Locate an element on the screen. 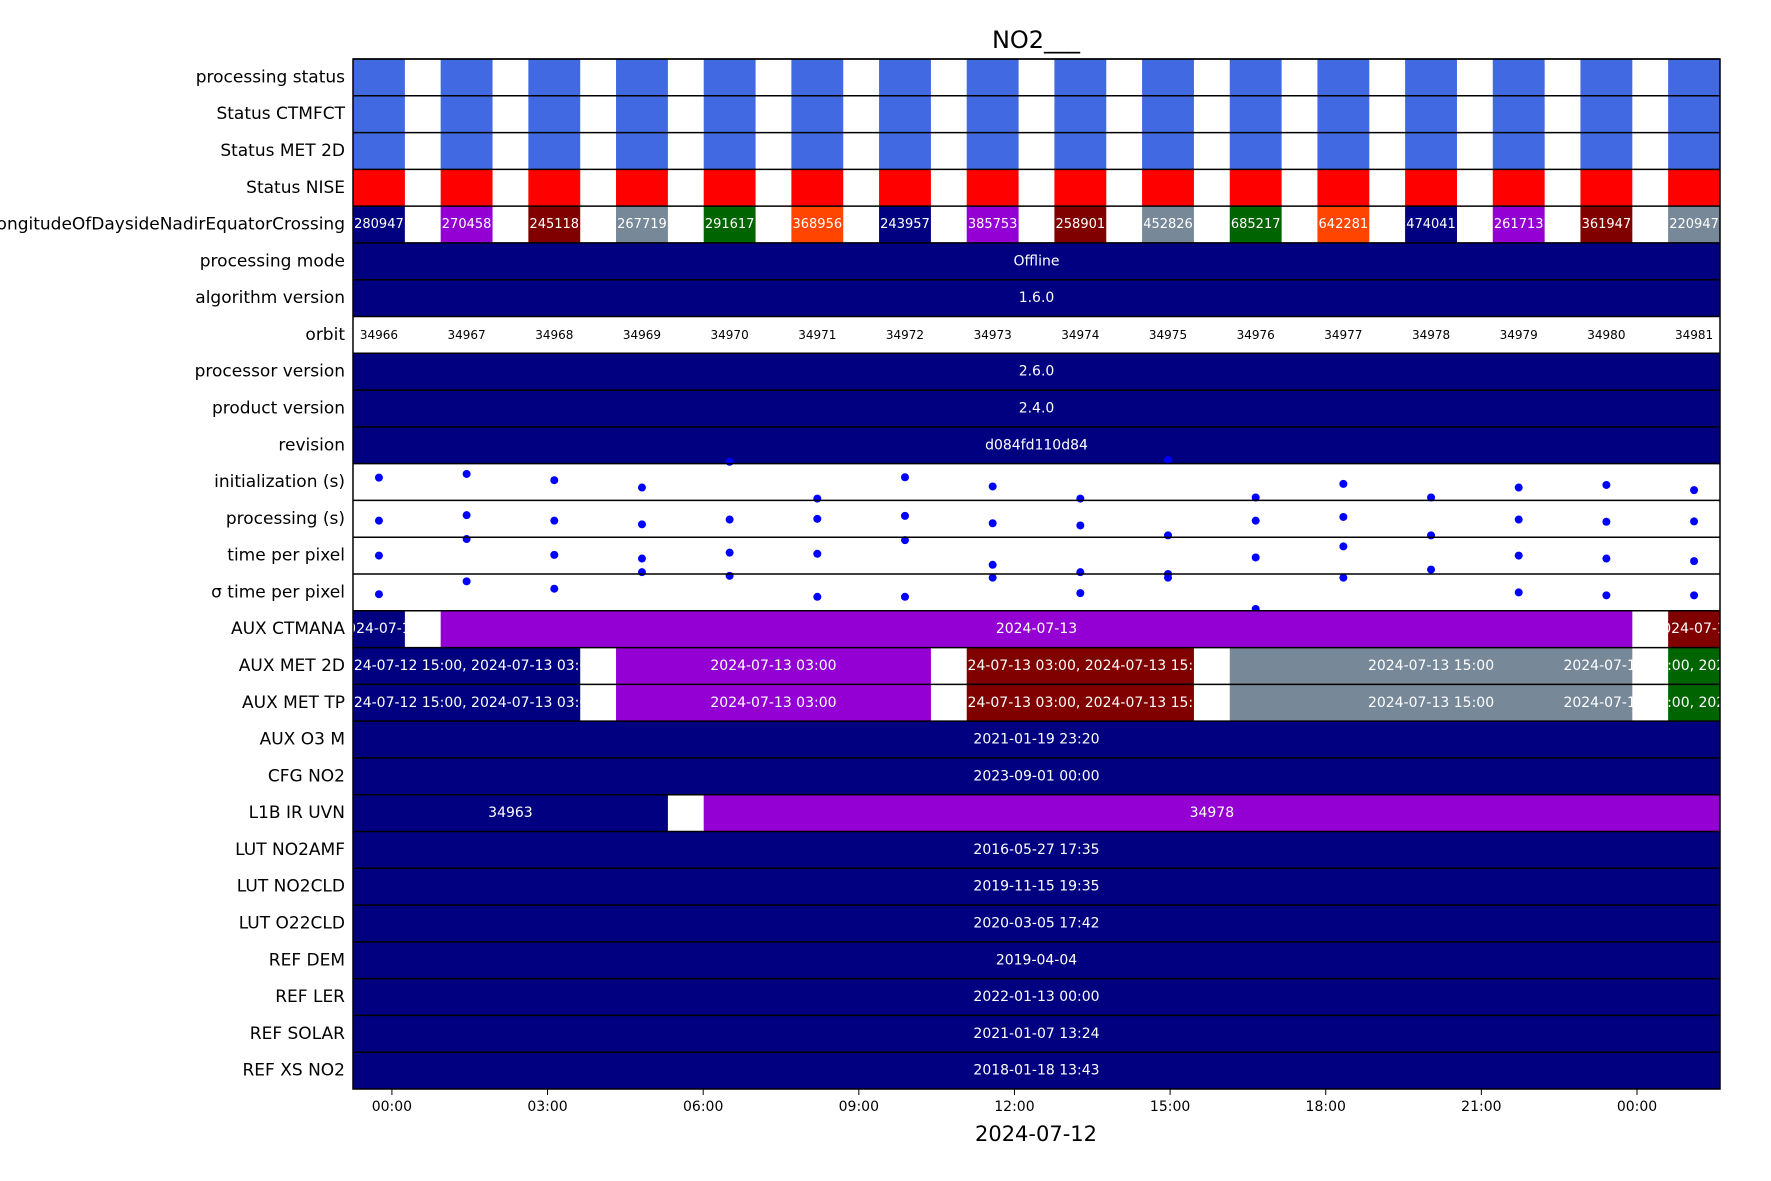  orbit-number: 34979 is located at coordinates (1519, 335).